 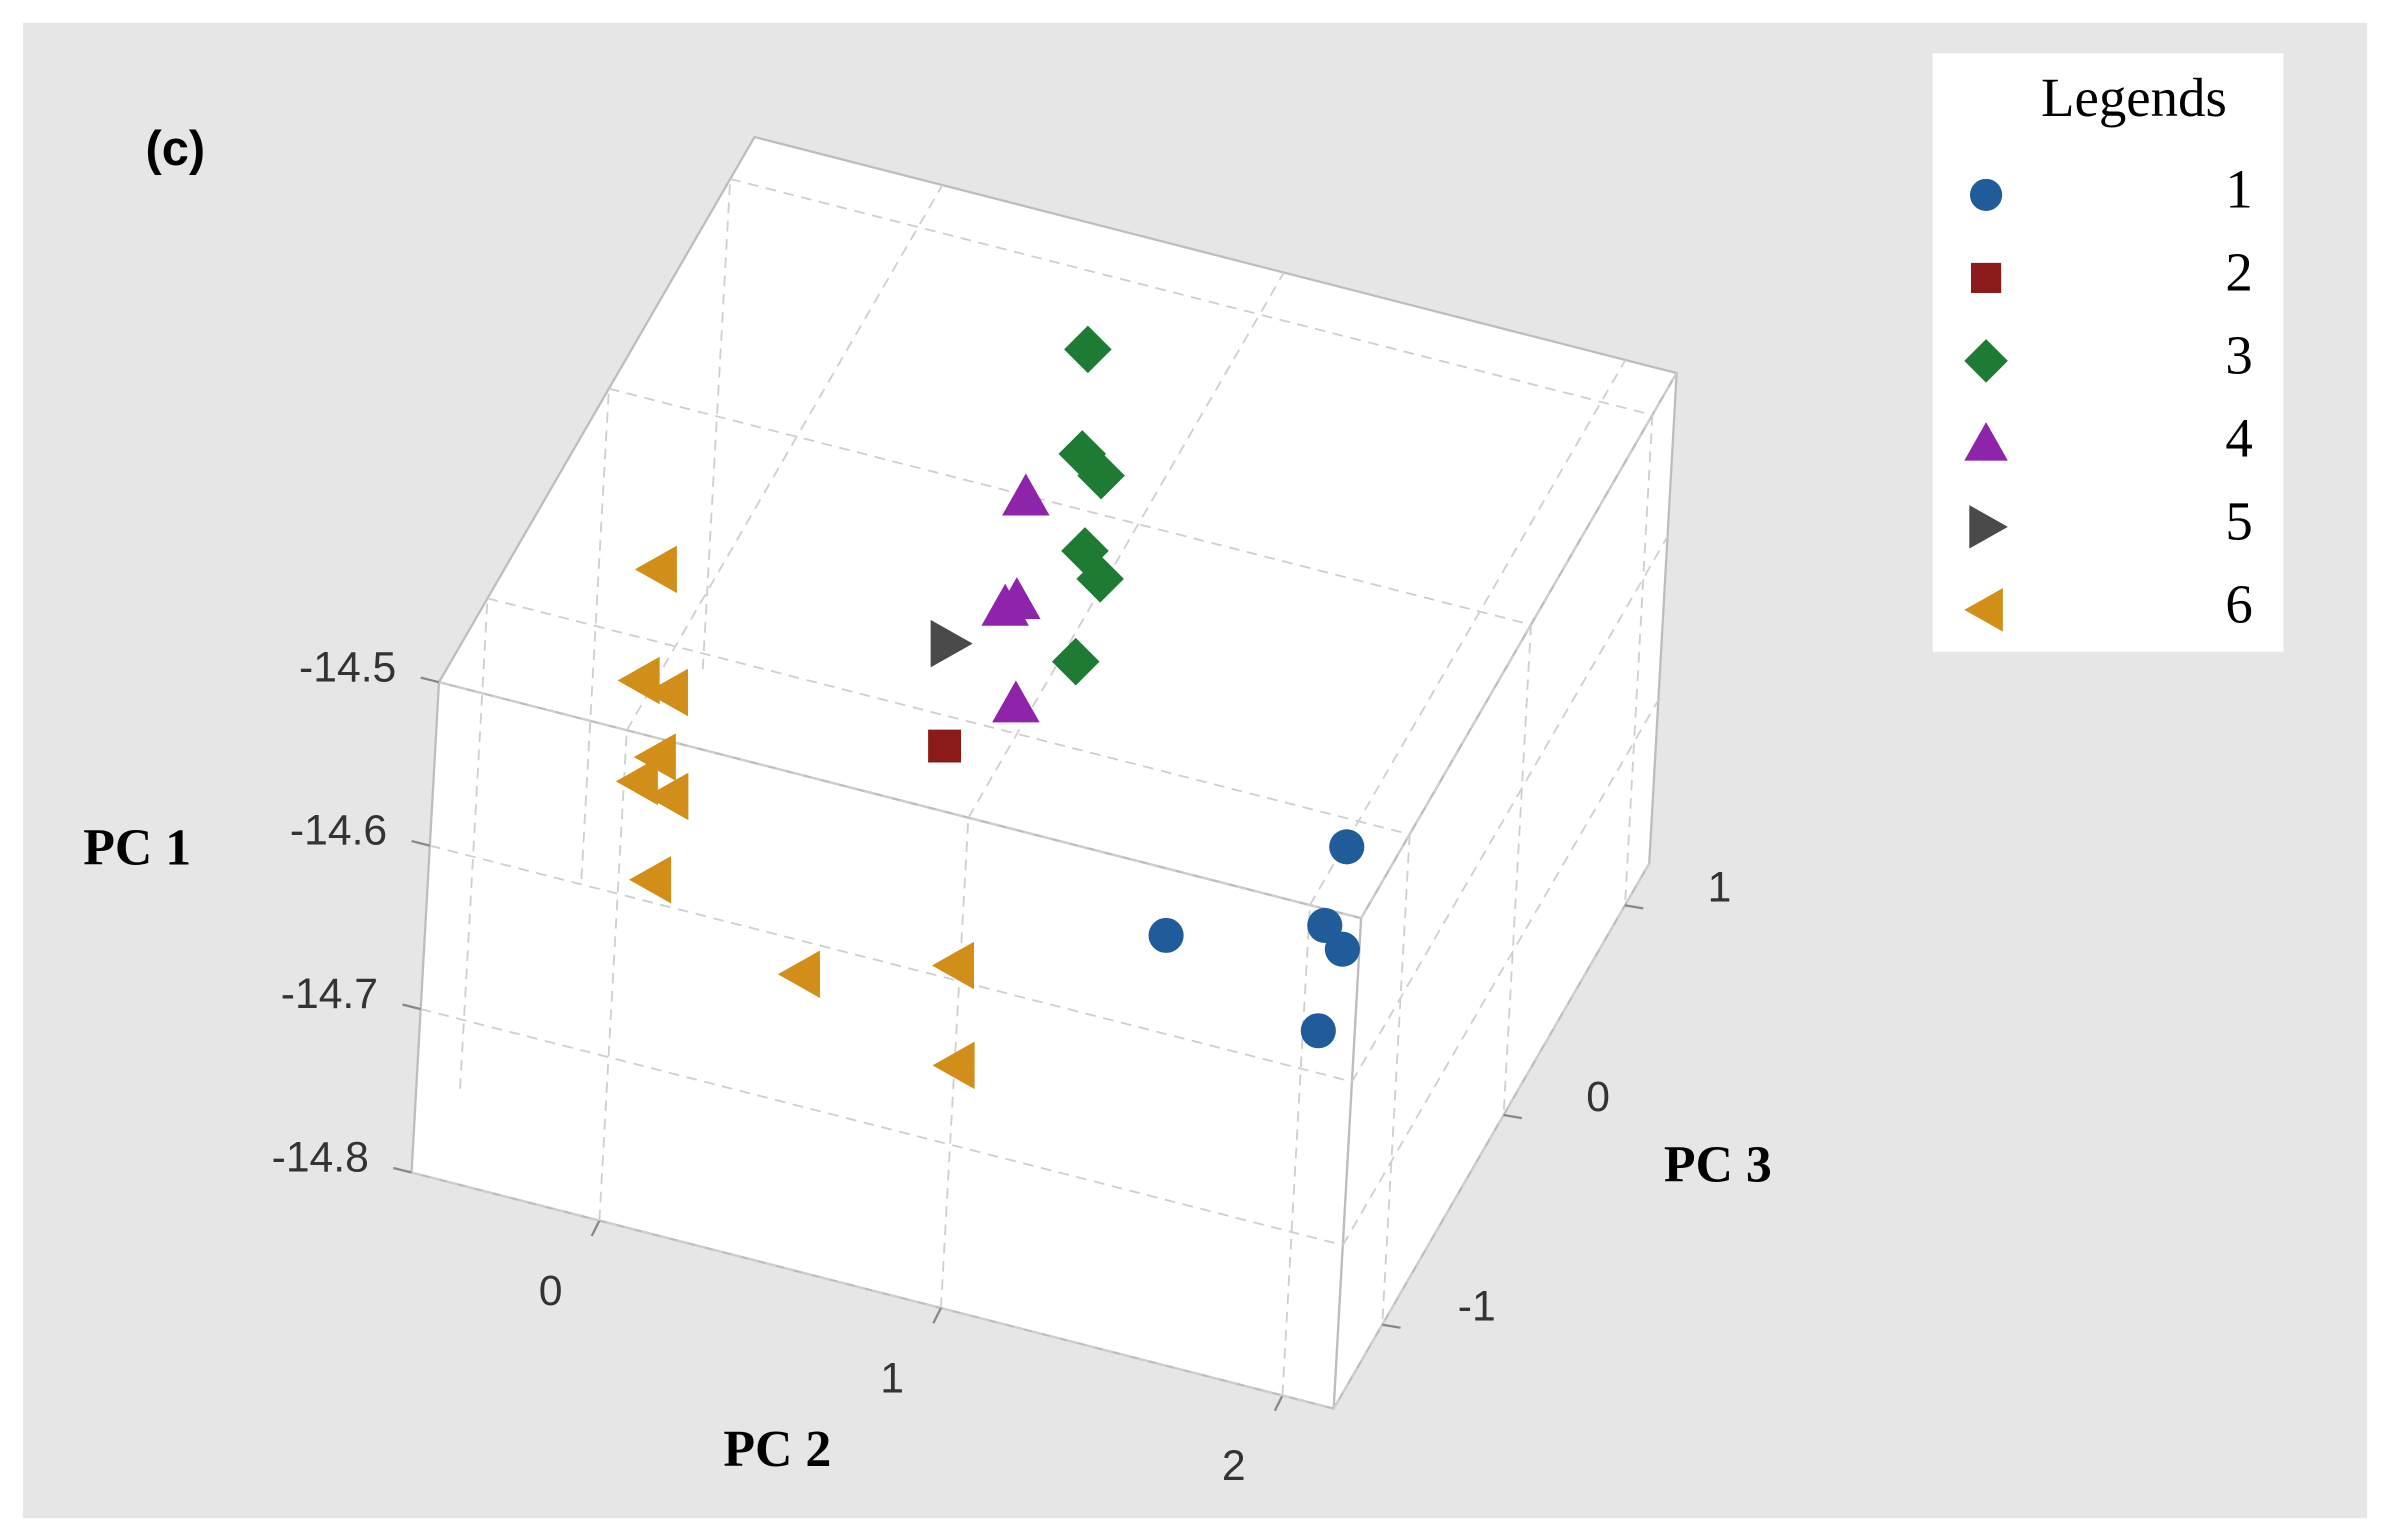 What do you see at coordinates (338, 831) in the screenshot?
I see `y-tick-label: -14.6` at bounding box center [338, 831].